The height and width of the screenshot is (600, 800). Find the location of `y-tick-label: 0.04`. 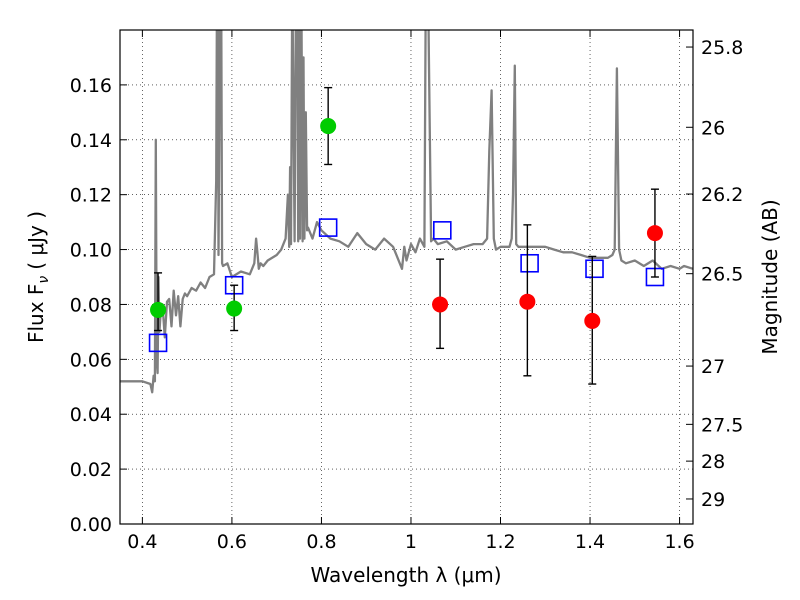

y-tick-label: 0.04 is located at coordinates (91, 415).